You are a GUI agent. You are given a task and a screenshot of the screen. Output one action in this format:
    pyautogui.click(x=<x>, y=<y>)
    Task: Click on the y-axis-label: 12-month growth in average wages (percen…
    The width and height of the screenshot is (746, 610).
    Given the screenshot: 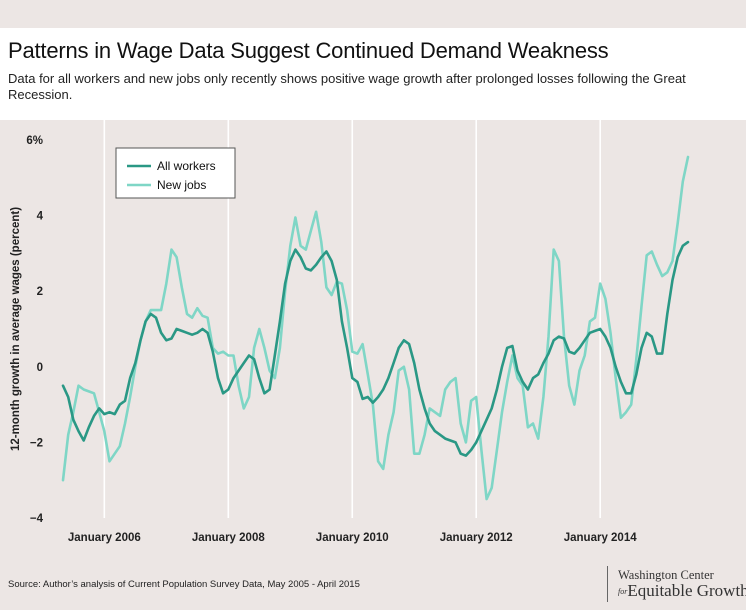 What is the action you would take?
    pyautogui.click(x=16, y=329)
    